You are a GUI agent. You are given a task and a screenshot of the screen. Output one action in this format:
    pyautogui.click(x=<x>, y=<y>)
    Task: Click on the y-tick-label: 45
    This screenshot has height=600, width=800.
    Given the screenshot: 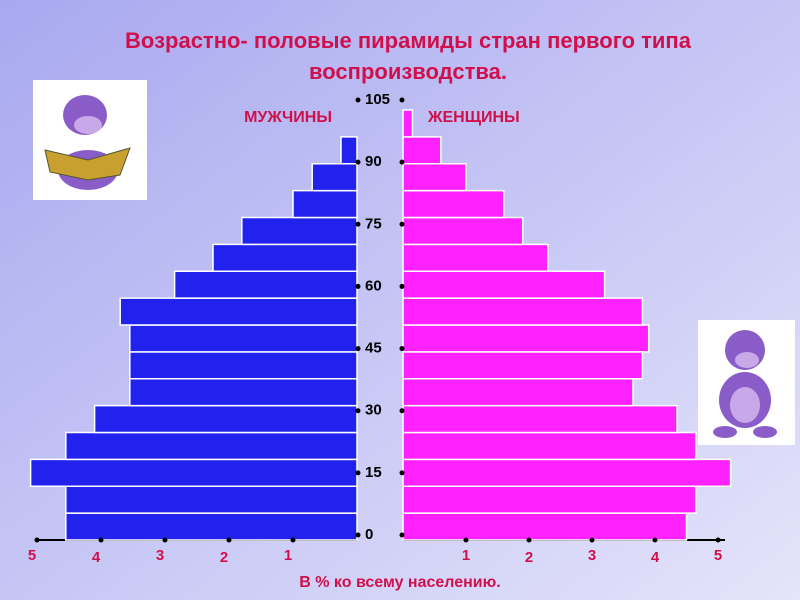 What is the action you would take?
    pyautogui.click(x=373, y=348)
    